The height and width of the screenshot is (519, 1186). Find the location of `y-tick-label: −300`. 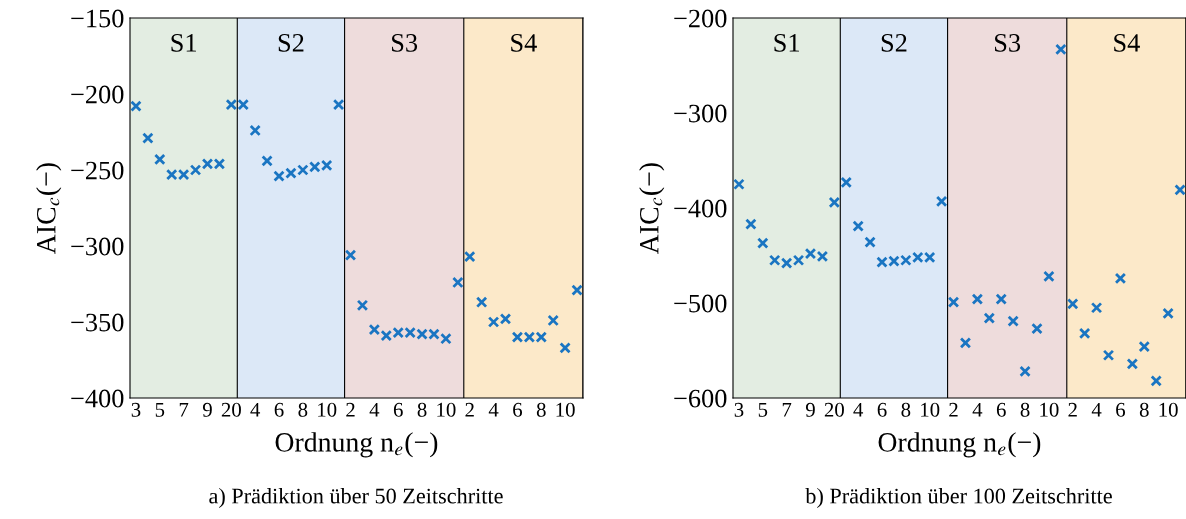

y-tick-label: −300 is located at coordinates (97, 246).